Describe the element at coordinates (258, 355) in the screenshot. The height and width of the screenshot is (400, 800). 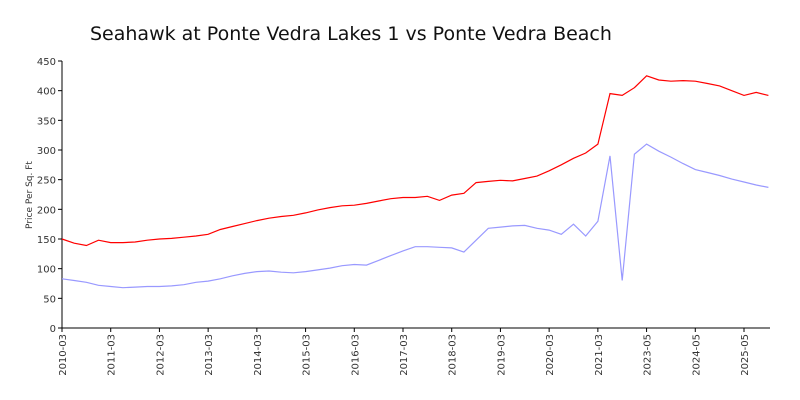
I see `x-tick-label: 2014-03` at that location.